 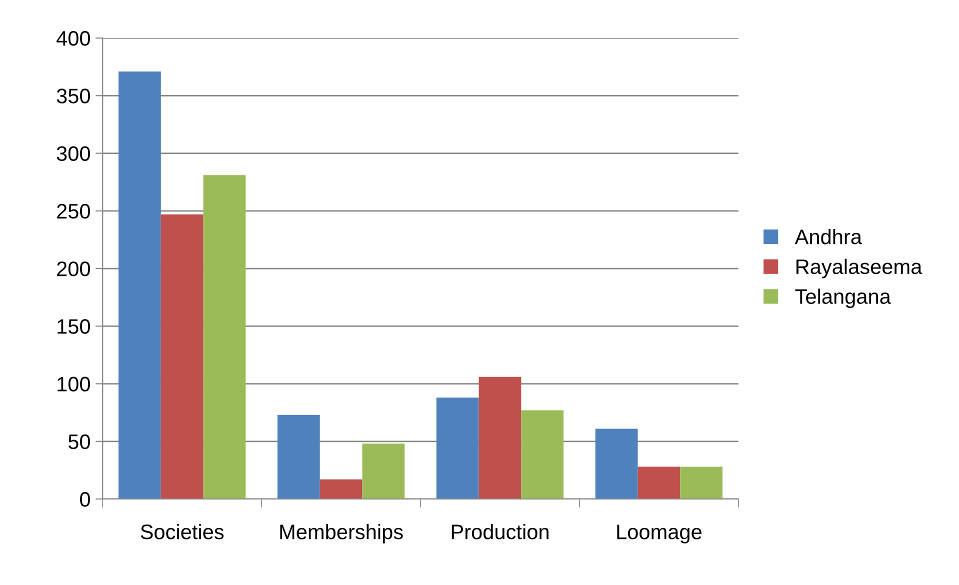 What do you see at coordinates (73, 154) in the screenshot?
I see `y-tick-label: 300` at bounding box center [73, 154].